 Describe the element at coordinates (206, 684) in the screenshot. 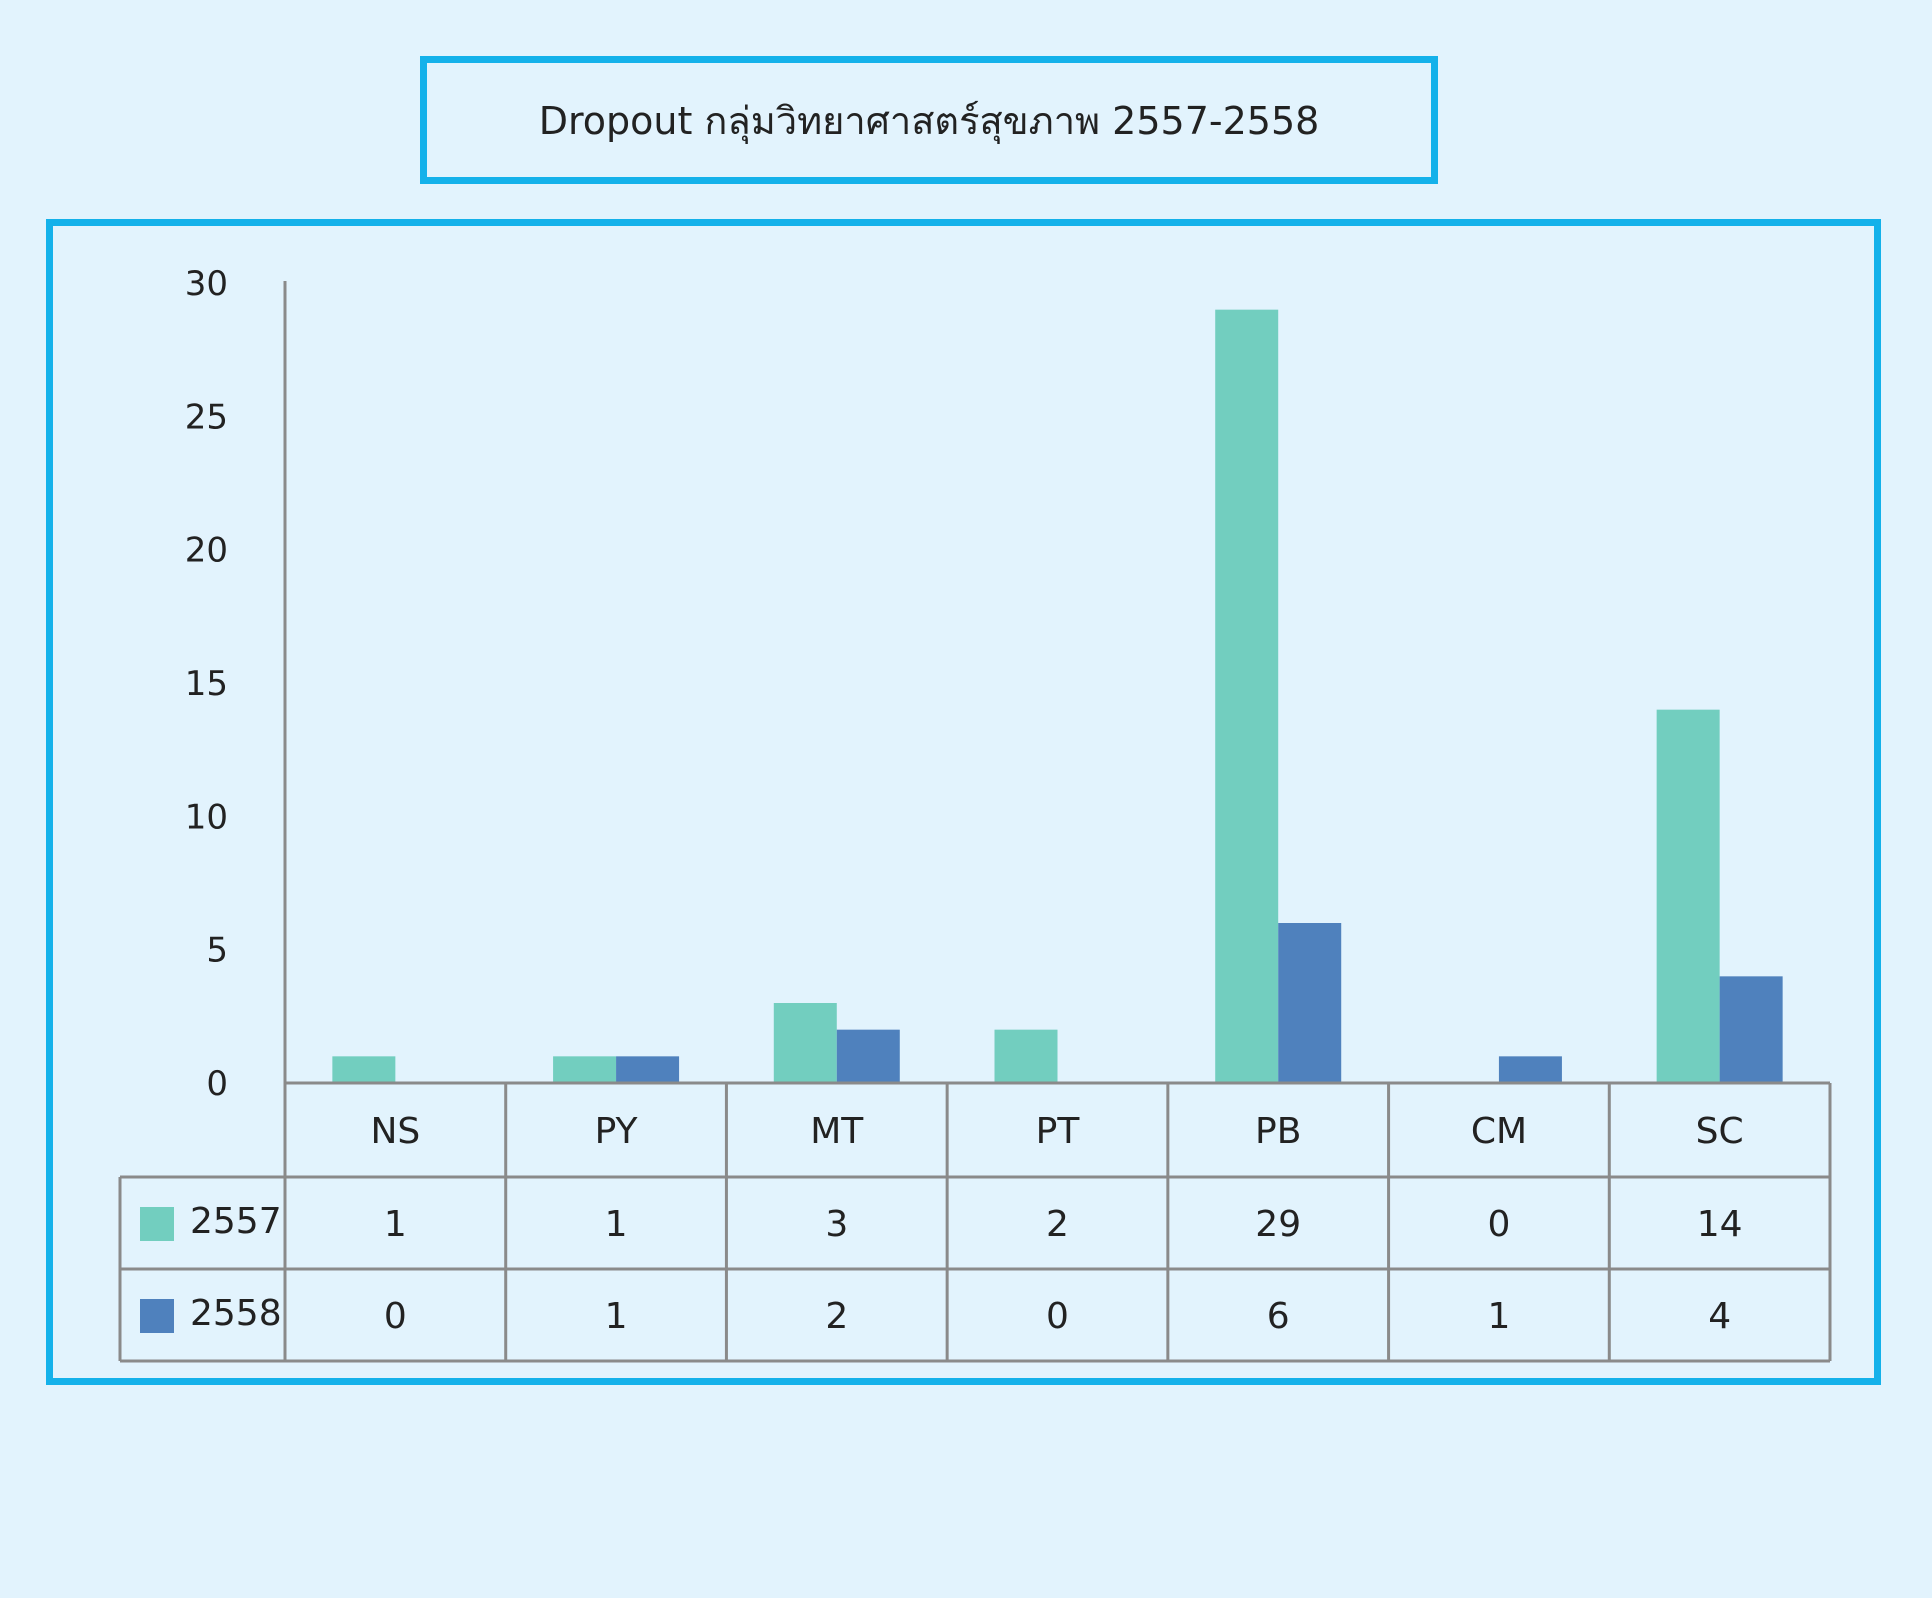

I see `y-tick-label: 15` at that location.